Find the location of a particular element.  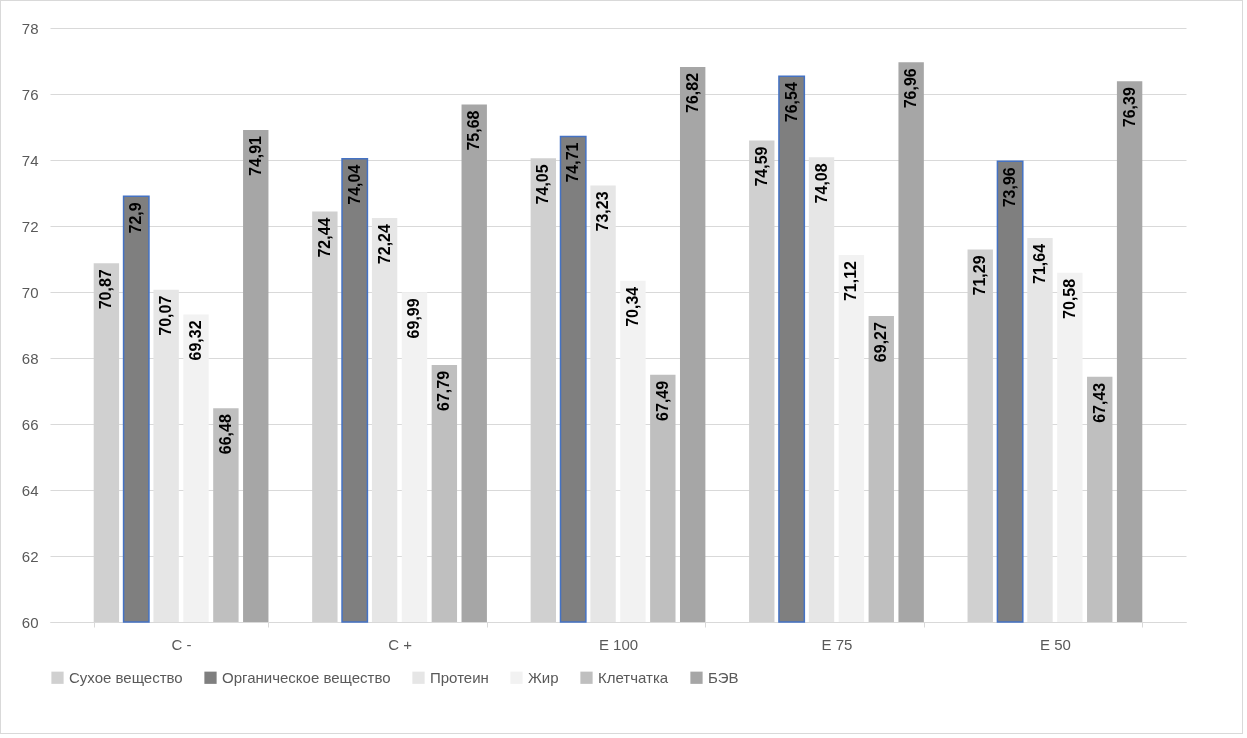

data-label: 66,48 is located at coordinates (225, 434).